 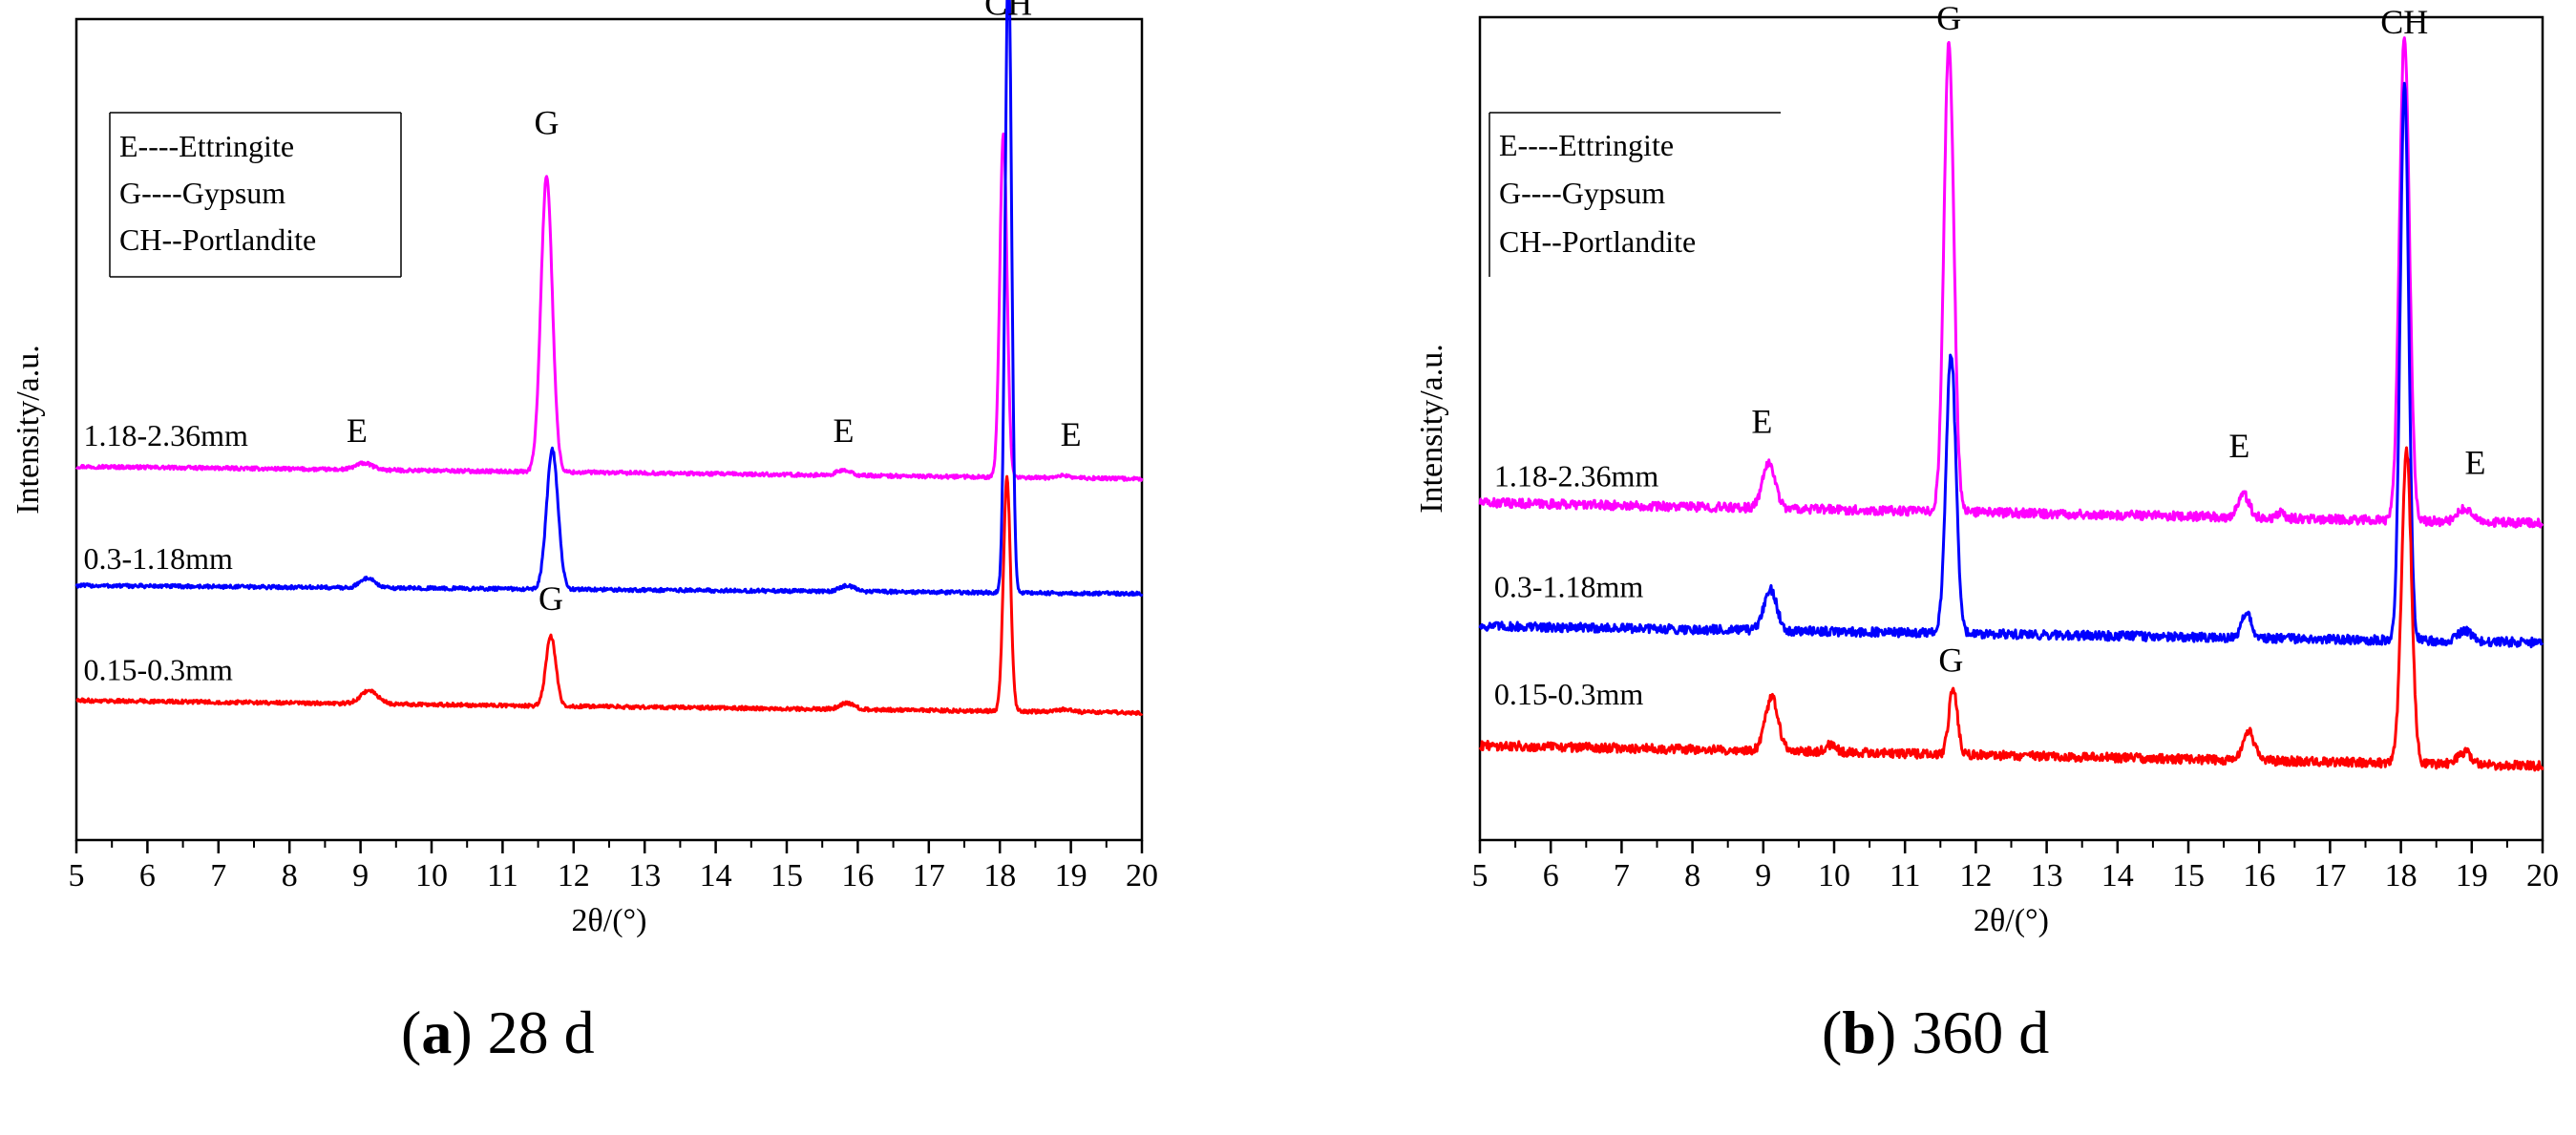 I want to click on series-line-1.18-2.36mm, so click(x=609, y=307).